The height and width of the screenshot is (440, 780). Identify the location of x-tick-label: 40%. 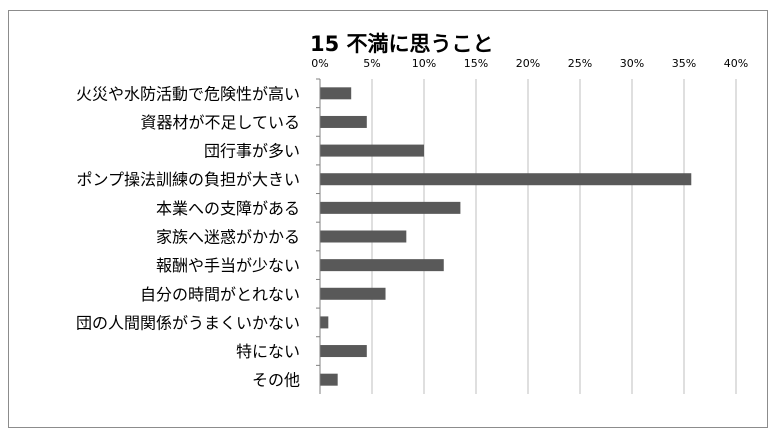
(736, 63).